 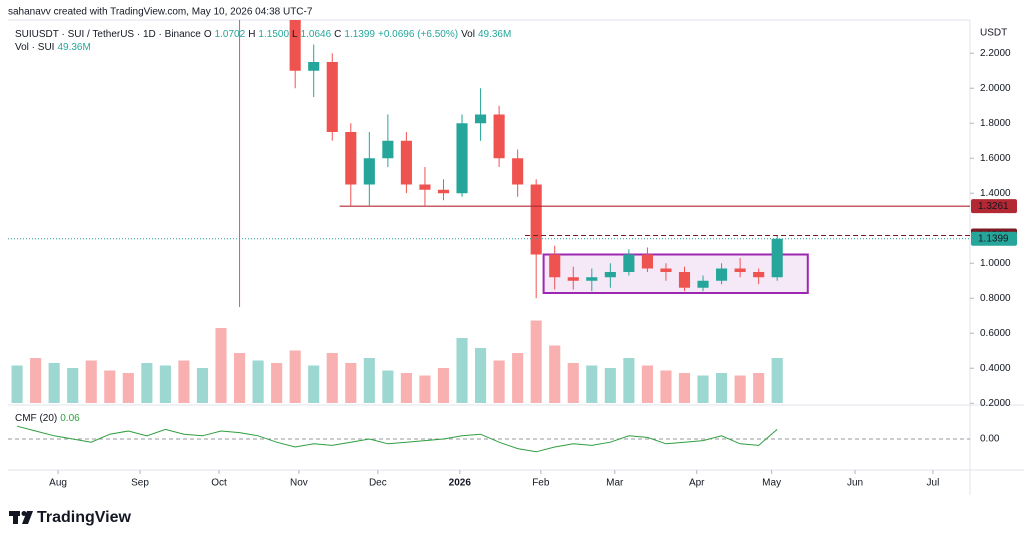 I want to click on legend-item: L, so click(x=295, y=34).